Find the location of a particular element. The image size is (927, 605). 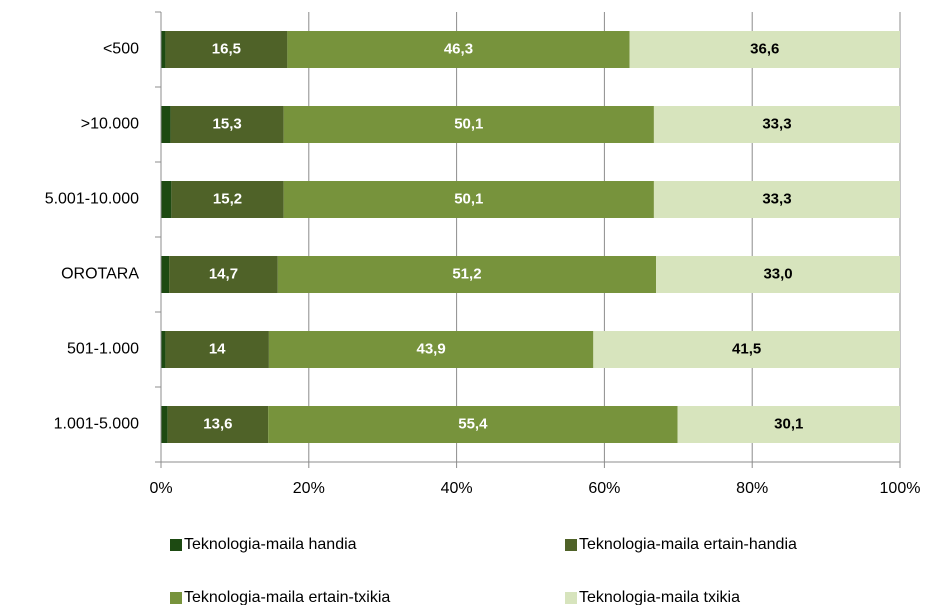

y-tick-label: <500 is located at coordinates (121, 49).